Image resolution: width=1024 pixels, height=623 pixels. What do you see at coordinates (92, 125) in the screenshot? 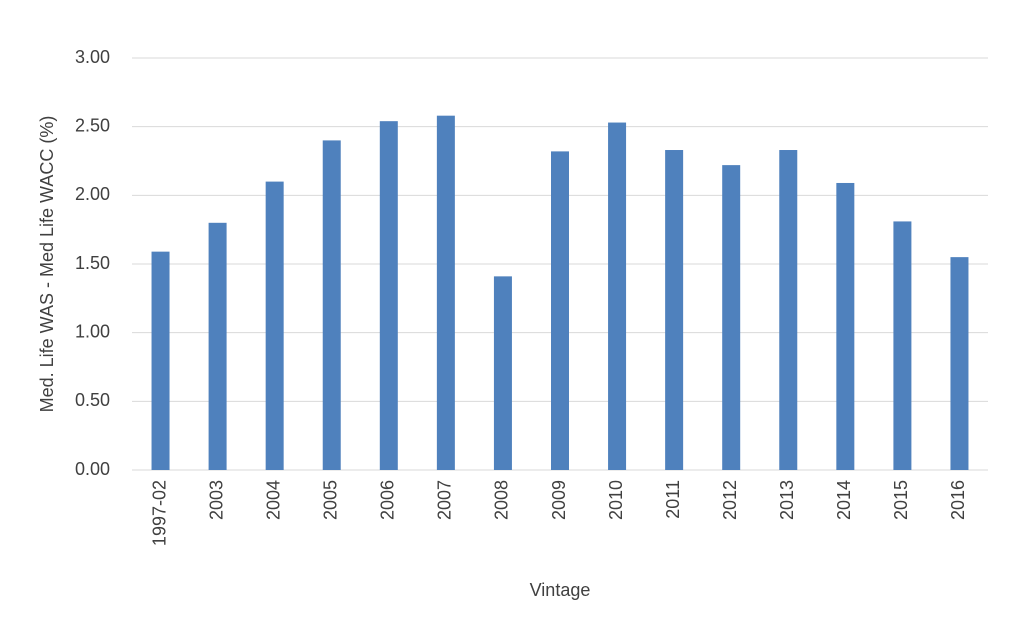
I see `y-tick-label: 2.50` at bounding box center [92, 125].